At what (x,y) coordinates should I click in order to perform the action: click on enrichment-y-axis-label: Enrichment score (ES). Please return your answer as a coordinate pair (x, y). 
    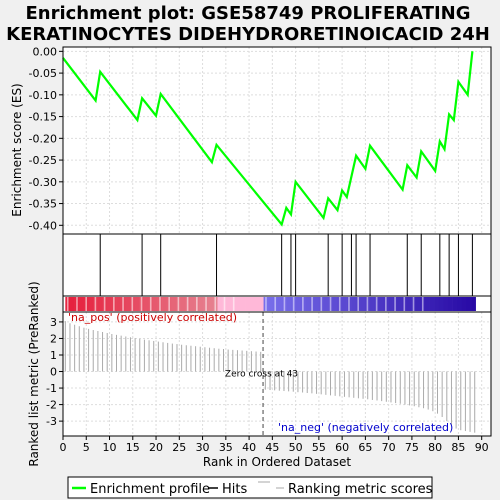
    Looking at the image, I should click on (17, 149).